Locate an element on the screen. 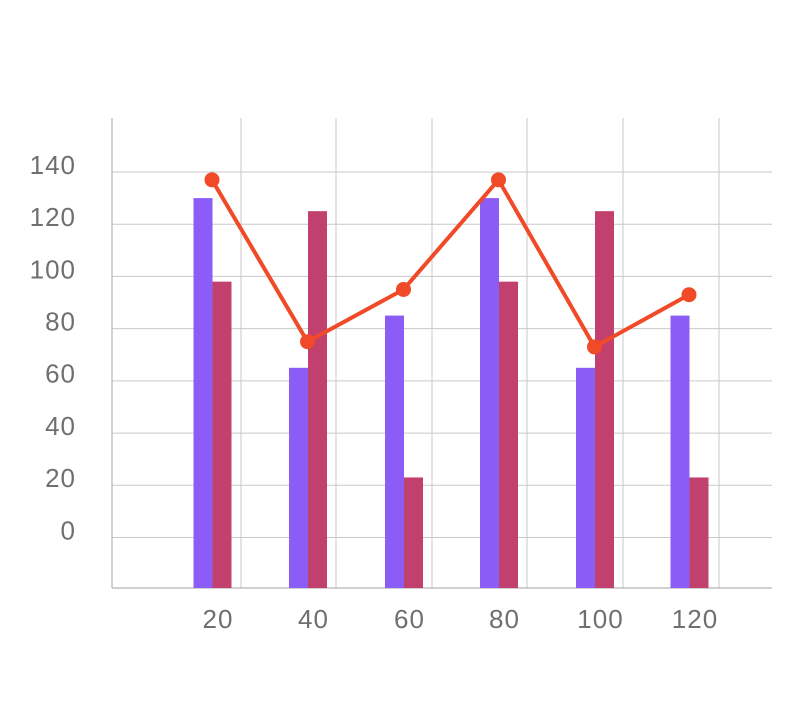  y-tick-label-20: 20 is located at coordinates (60, 478).